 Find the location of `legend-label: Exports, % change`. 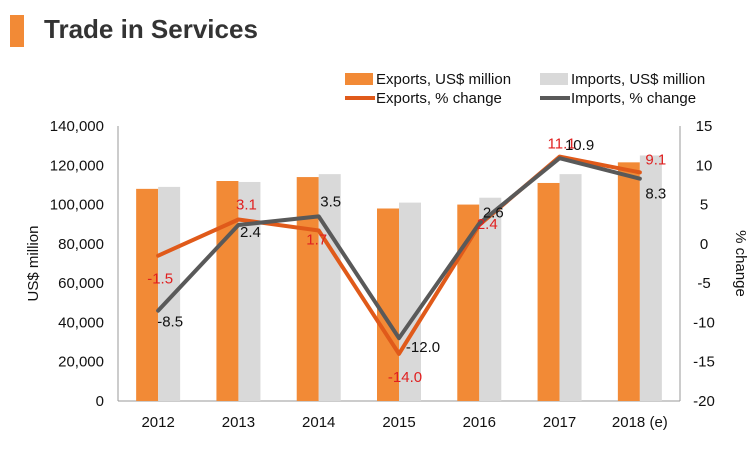

legend-label: Exports, % change is located at coordinates (439, 98).